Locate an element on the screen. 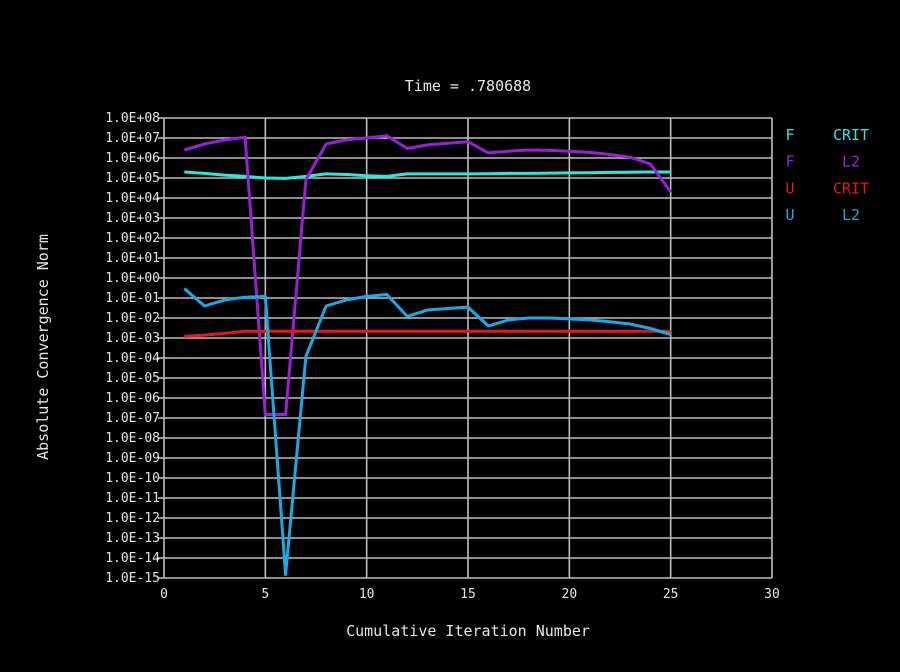 The image size is (900, 672). y-axis-label: Absolute Convergence Norm is located at coordinates (43, 347).